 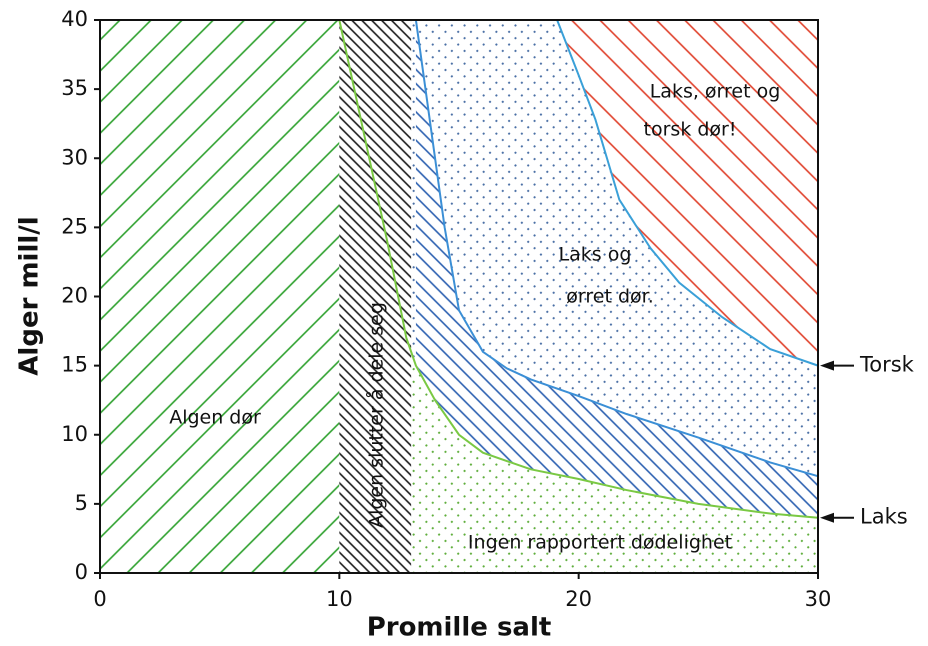 I want to click on annotation: torsk dør!, so click(x=690, y=130).